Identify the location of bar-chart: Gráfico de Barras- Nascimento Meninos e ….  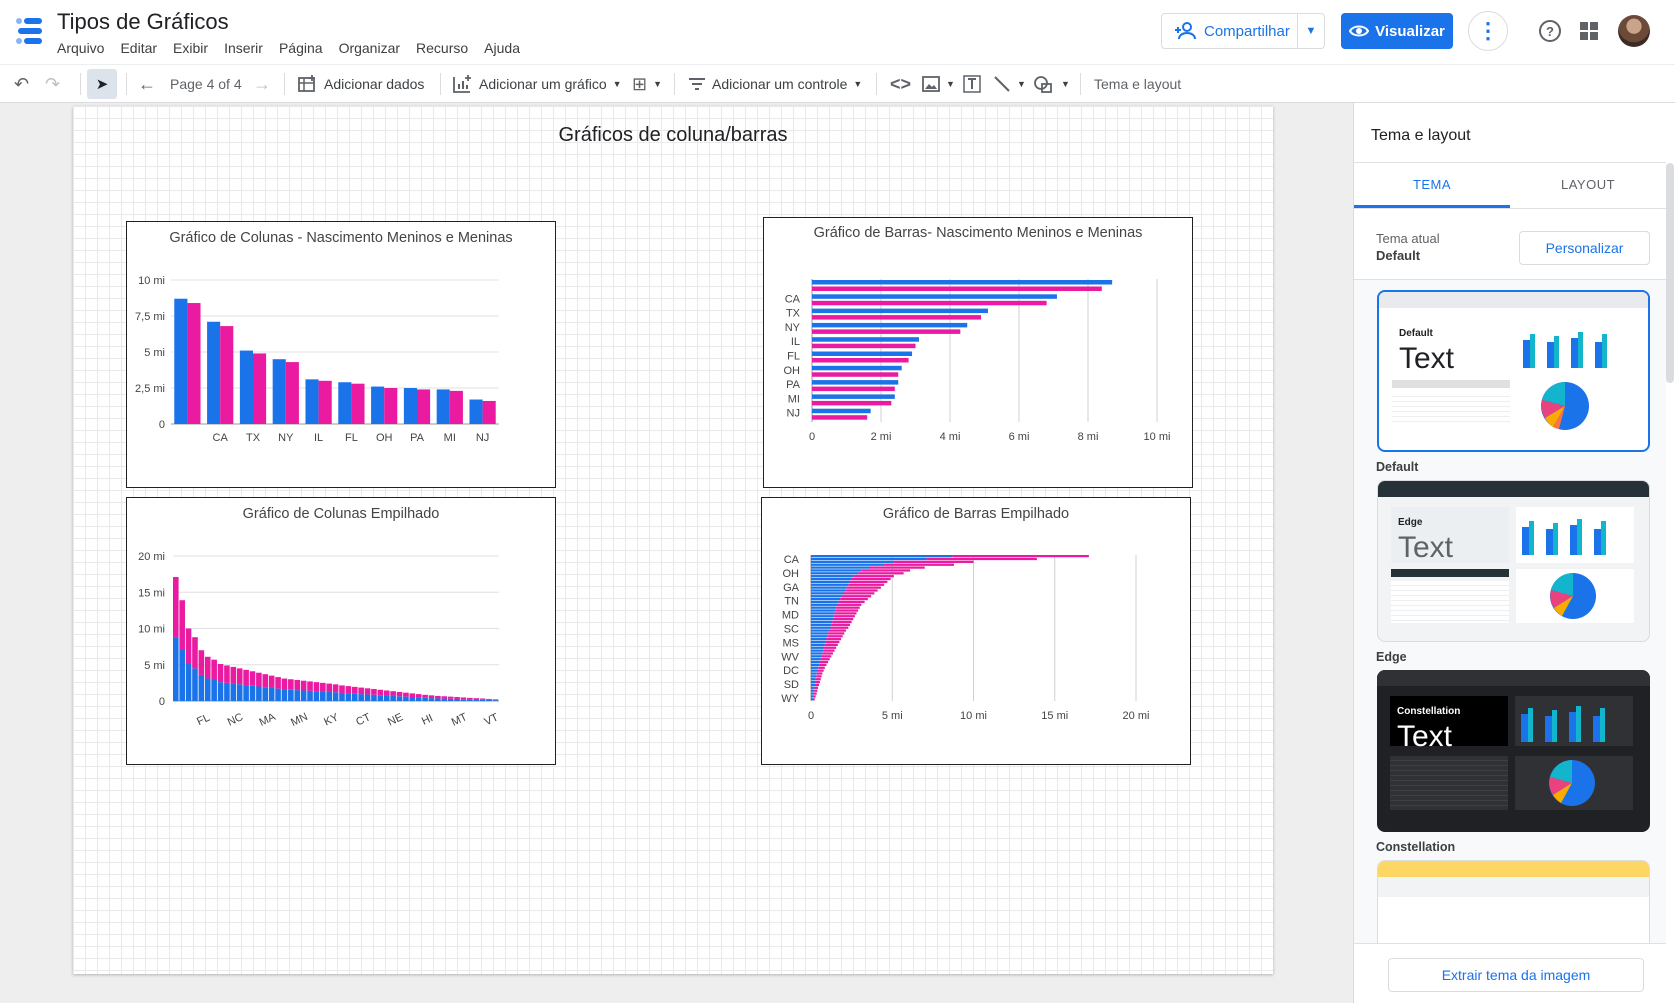
(978, 352).